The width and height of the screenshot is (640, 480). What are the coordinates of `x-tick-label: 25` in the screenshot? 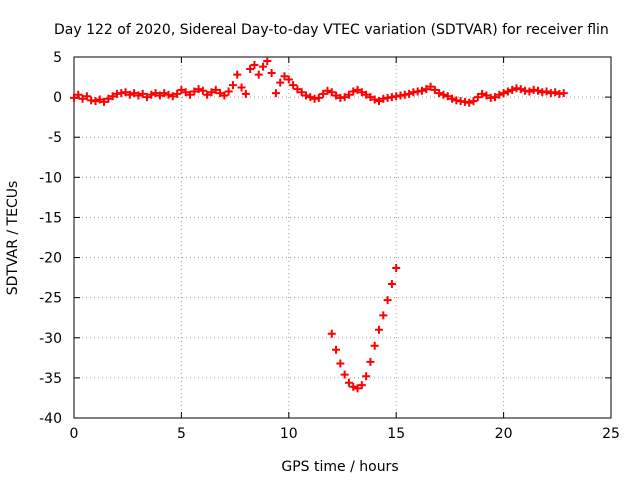 It's located at (611, 434).